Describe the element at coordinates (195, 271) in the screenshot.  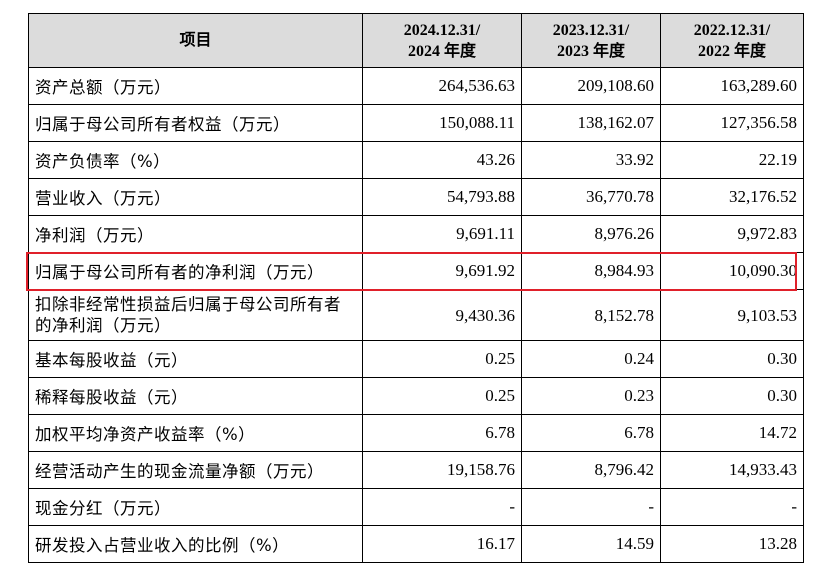
I see `row-label: 归属于母公司所有者的净利润（万元）` at that location.